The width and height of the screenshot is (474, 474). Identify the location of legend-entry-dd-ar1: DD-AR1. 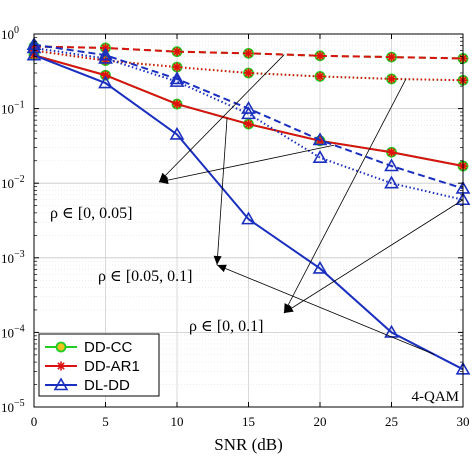
(92, 366).